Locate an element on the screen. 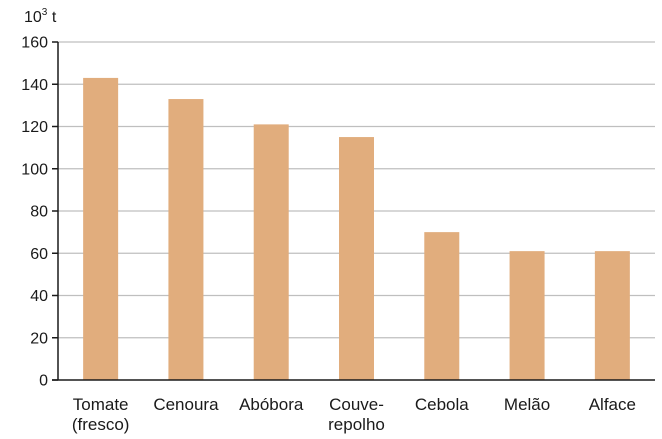  x-category-label: Couve-repolho is located at coordinates (356, 414).